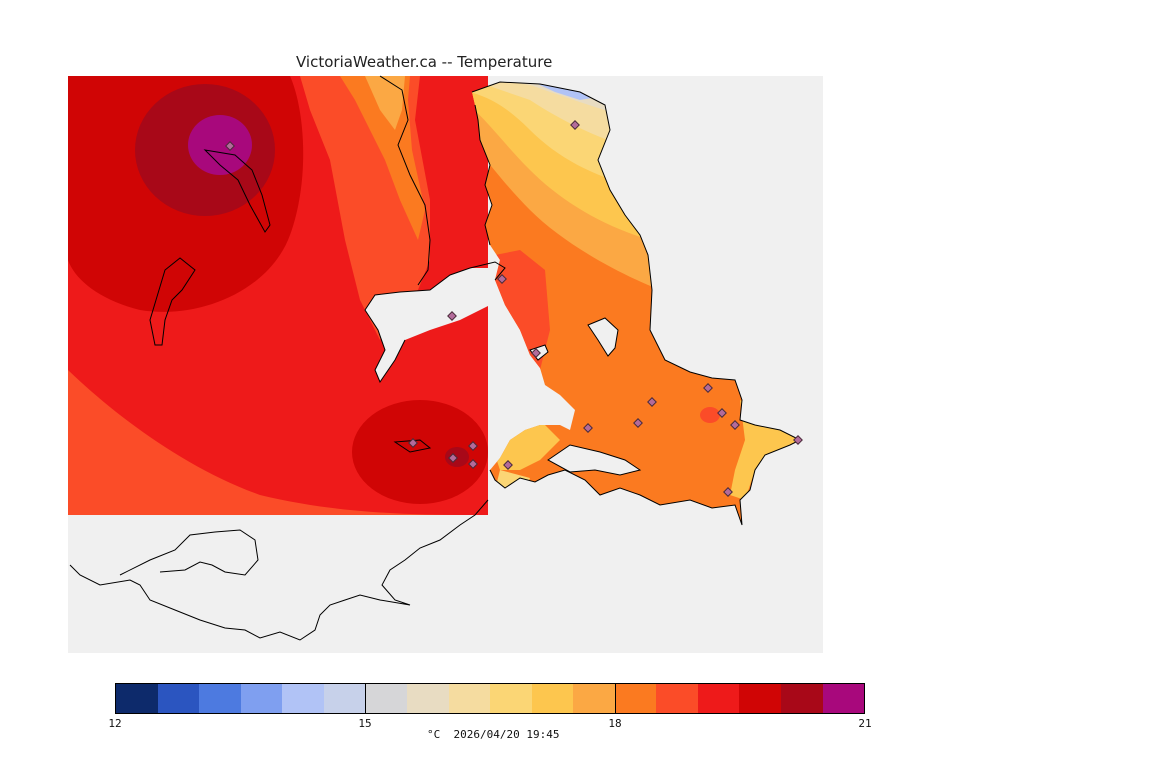  Describe the element at coordinates (115, 723) in the screenshot. I see `colorbar-tick-label: 12` at that location.